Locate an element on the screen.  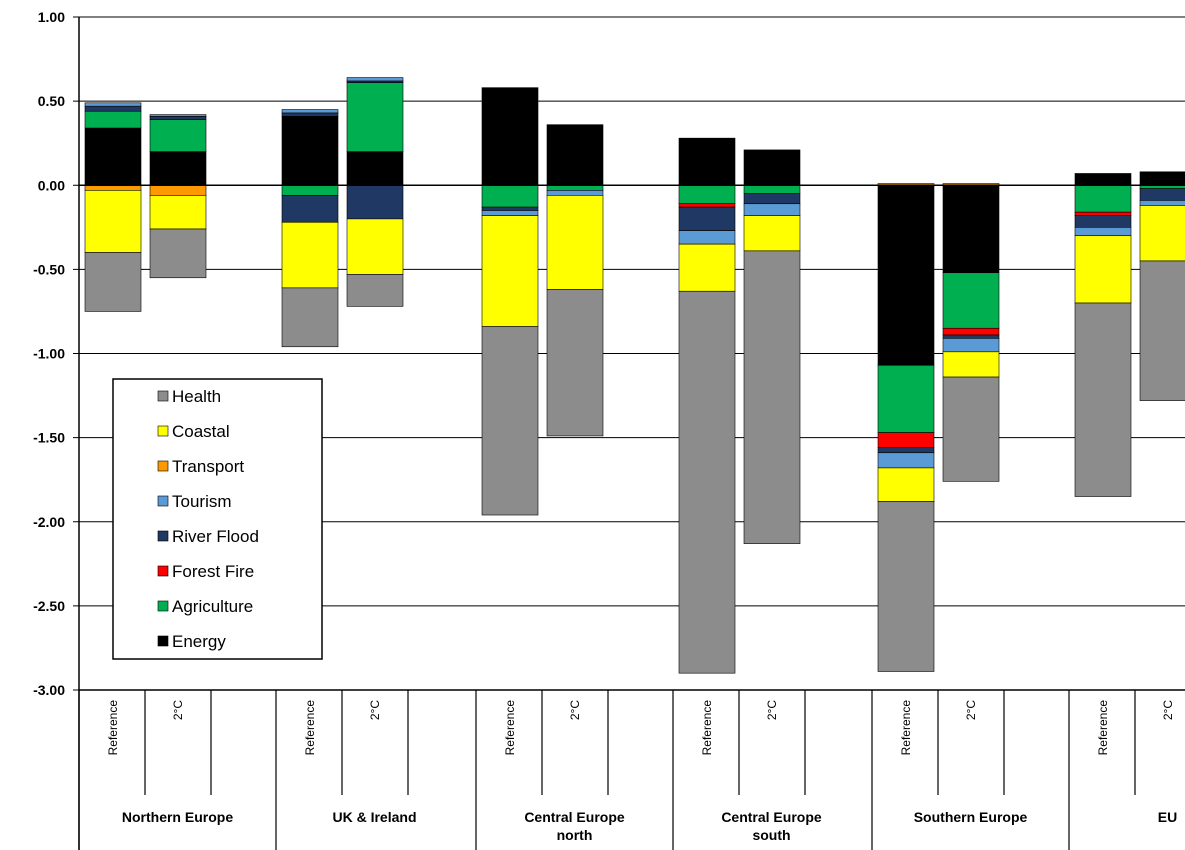
legend-label: Tourism is located at coordinates (202, 501).